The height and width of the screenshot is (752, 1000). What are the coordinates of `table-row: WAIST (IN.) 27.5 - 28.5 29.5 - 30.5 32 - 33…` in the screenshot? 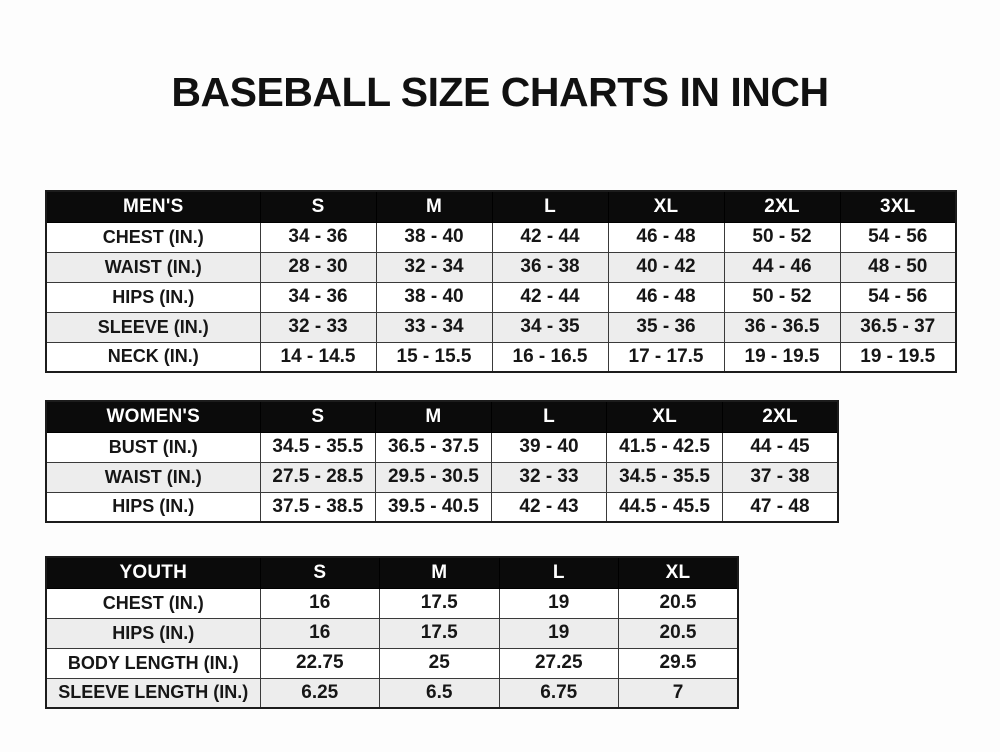 It's located at (442, 477).